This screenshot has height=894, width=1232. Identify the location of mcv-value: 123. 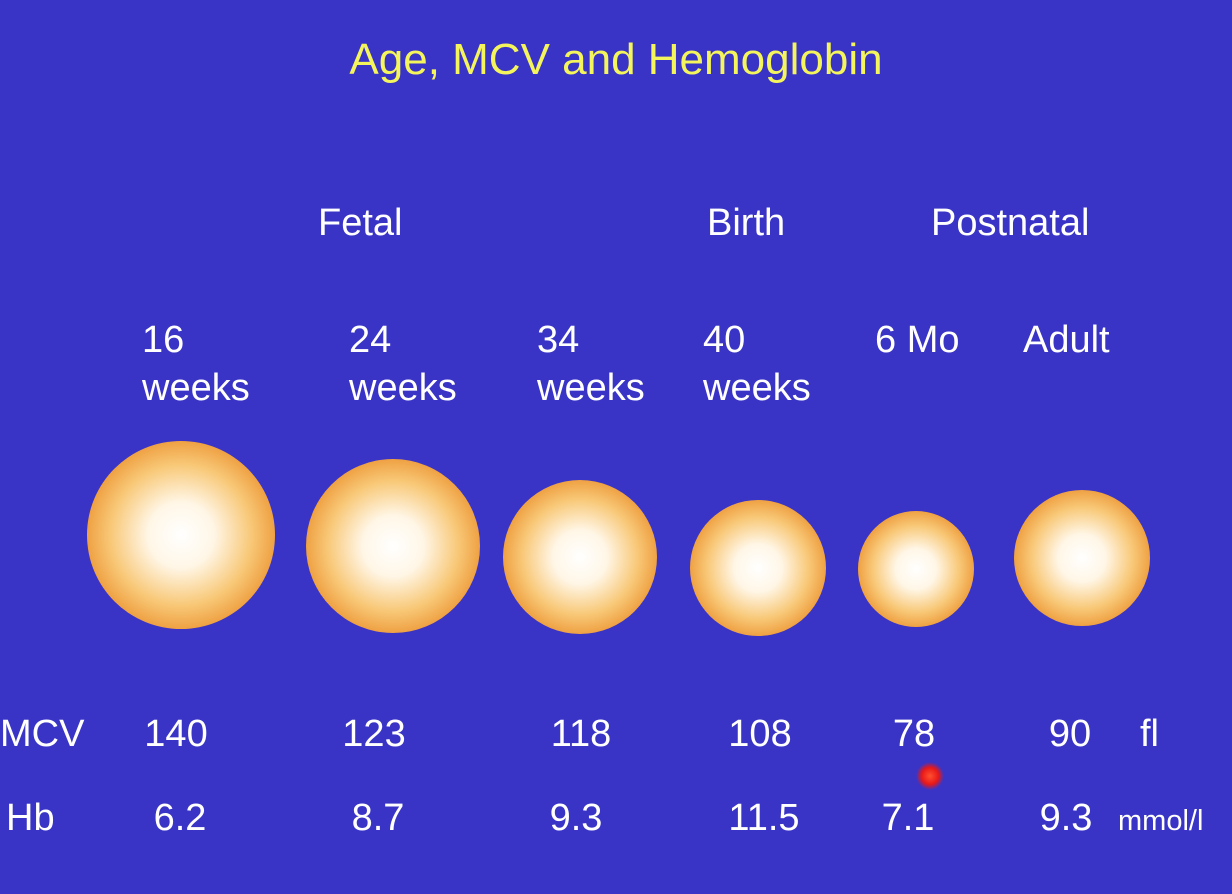
(373, 734).